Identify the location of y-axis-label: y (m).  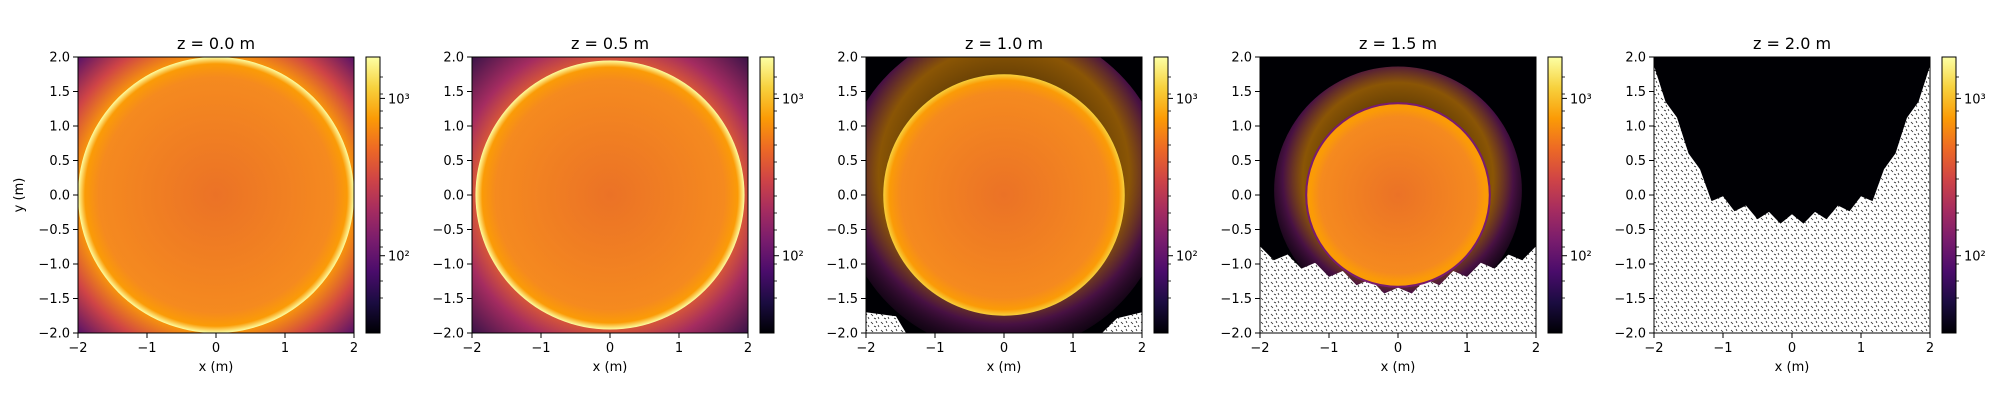
(19, 195).